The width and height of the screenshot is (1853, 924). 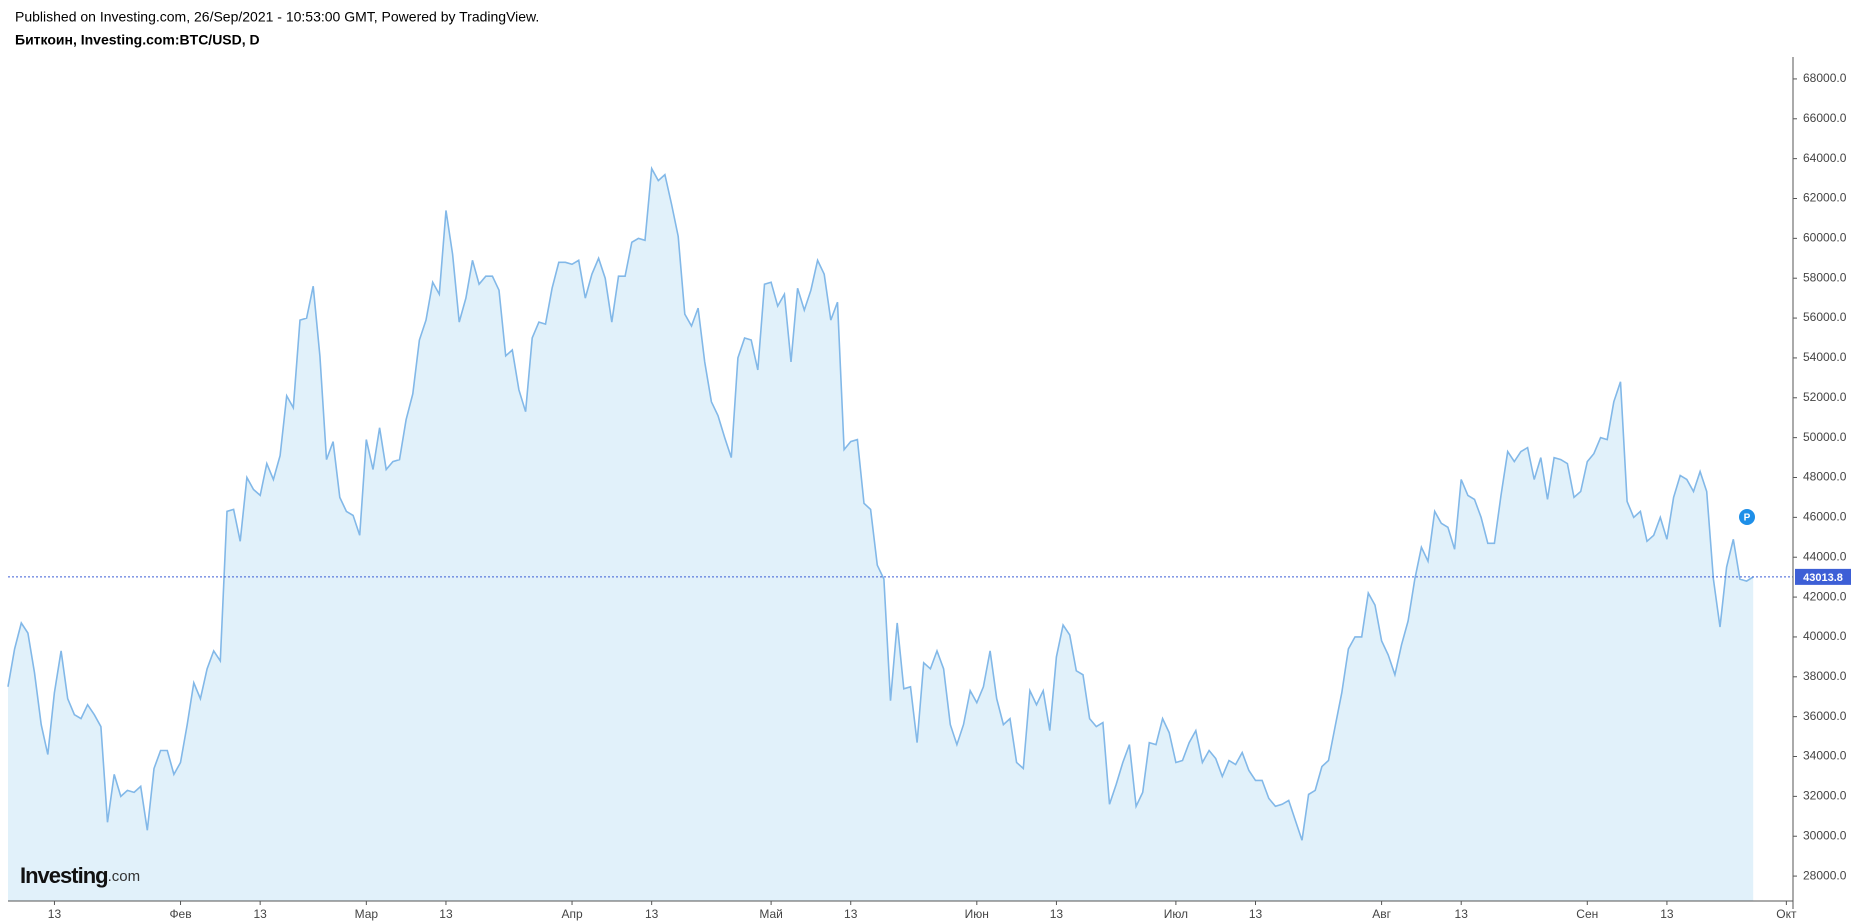 I want to click on logo-brand: Investing, so click(x=64, y=875).